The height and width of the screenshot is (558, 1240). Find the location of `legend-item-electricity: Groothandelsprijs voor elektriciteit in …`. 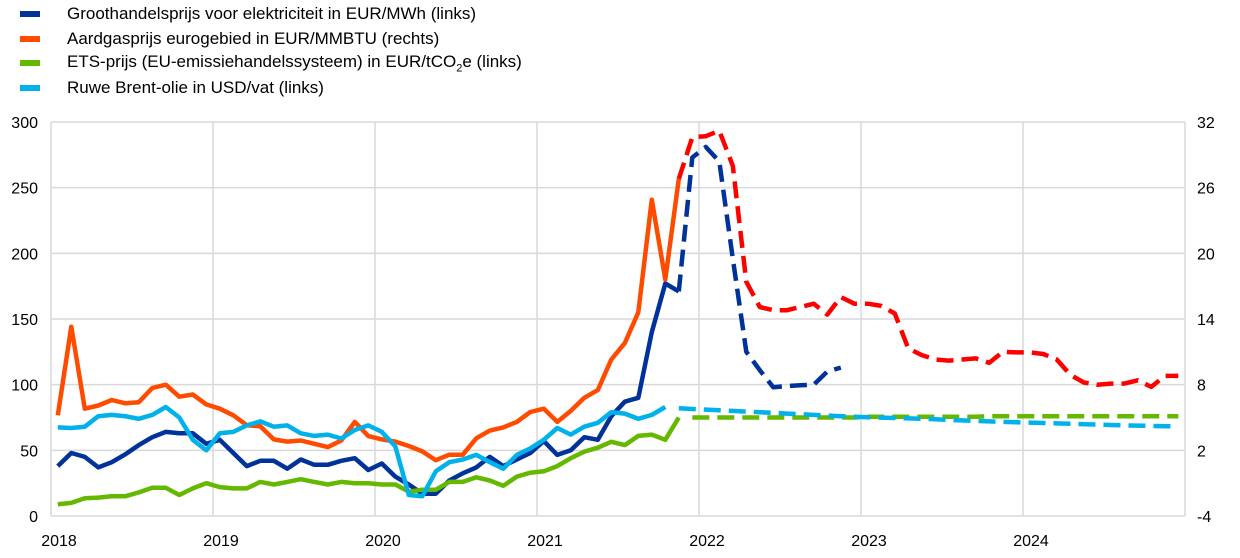

legend-item-electricity: Groothandelsprijs voor elektriciteit in … is located at coordinates (271, 14).